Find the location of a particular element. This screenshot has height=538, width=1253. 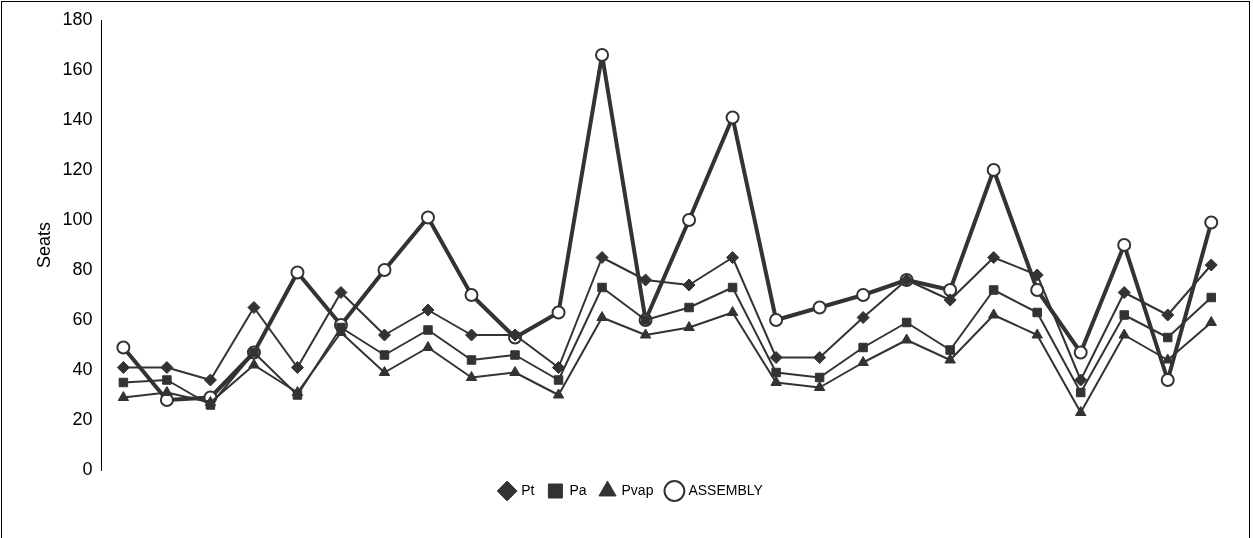

y-tick-label: 120 is located at coordinates (77, 168).